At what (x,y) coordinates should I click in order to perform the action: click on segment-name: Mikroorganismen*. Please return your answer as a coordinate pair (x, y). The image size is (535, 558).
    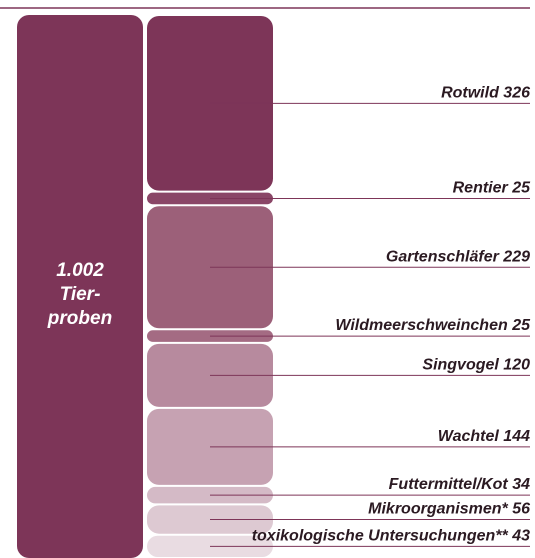
    Looking at the image, I should click on (438, 509).